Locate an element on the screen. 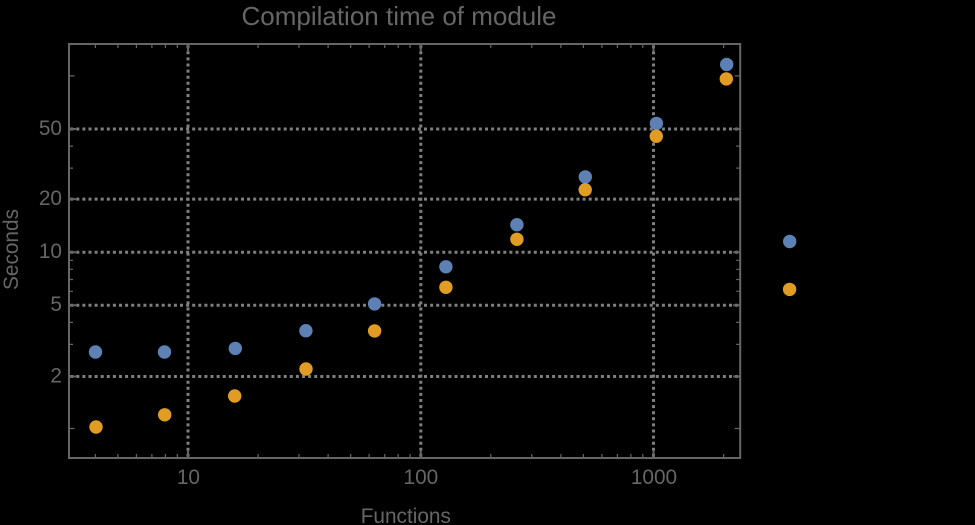 The width and height of the screenshot is (975, 525). svg-text: 2 is located at coordinates (56, 375).